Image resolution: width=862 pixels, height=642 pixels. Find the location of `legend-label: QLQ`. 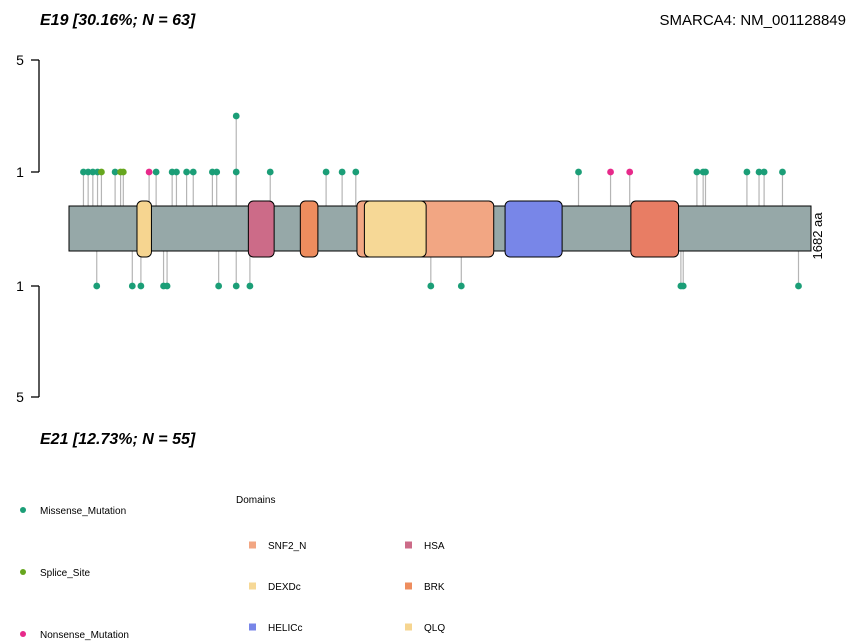

legend-label: QLQ is located at coordinates (434, 628).